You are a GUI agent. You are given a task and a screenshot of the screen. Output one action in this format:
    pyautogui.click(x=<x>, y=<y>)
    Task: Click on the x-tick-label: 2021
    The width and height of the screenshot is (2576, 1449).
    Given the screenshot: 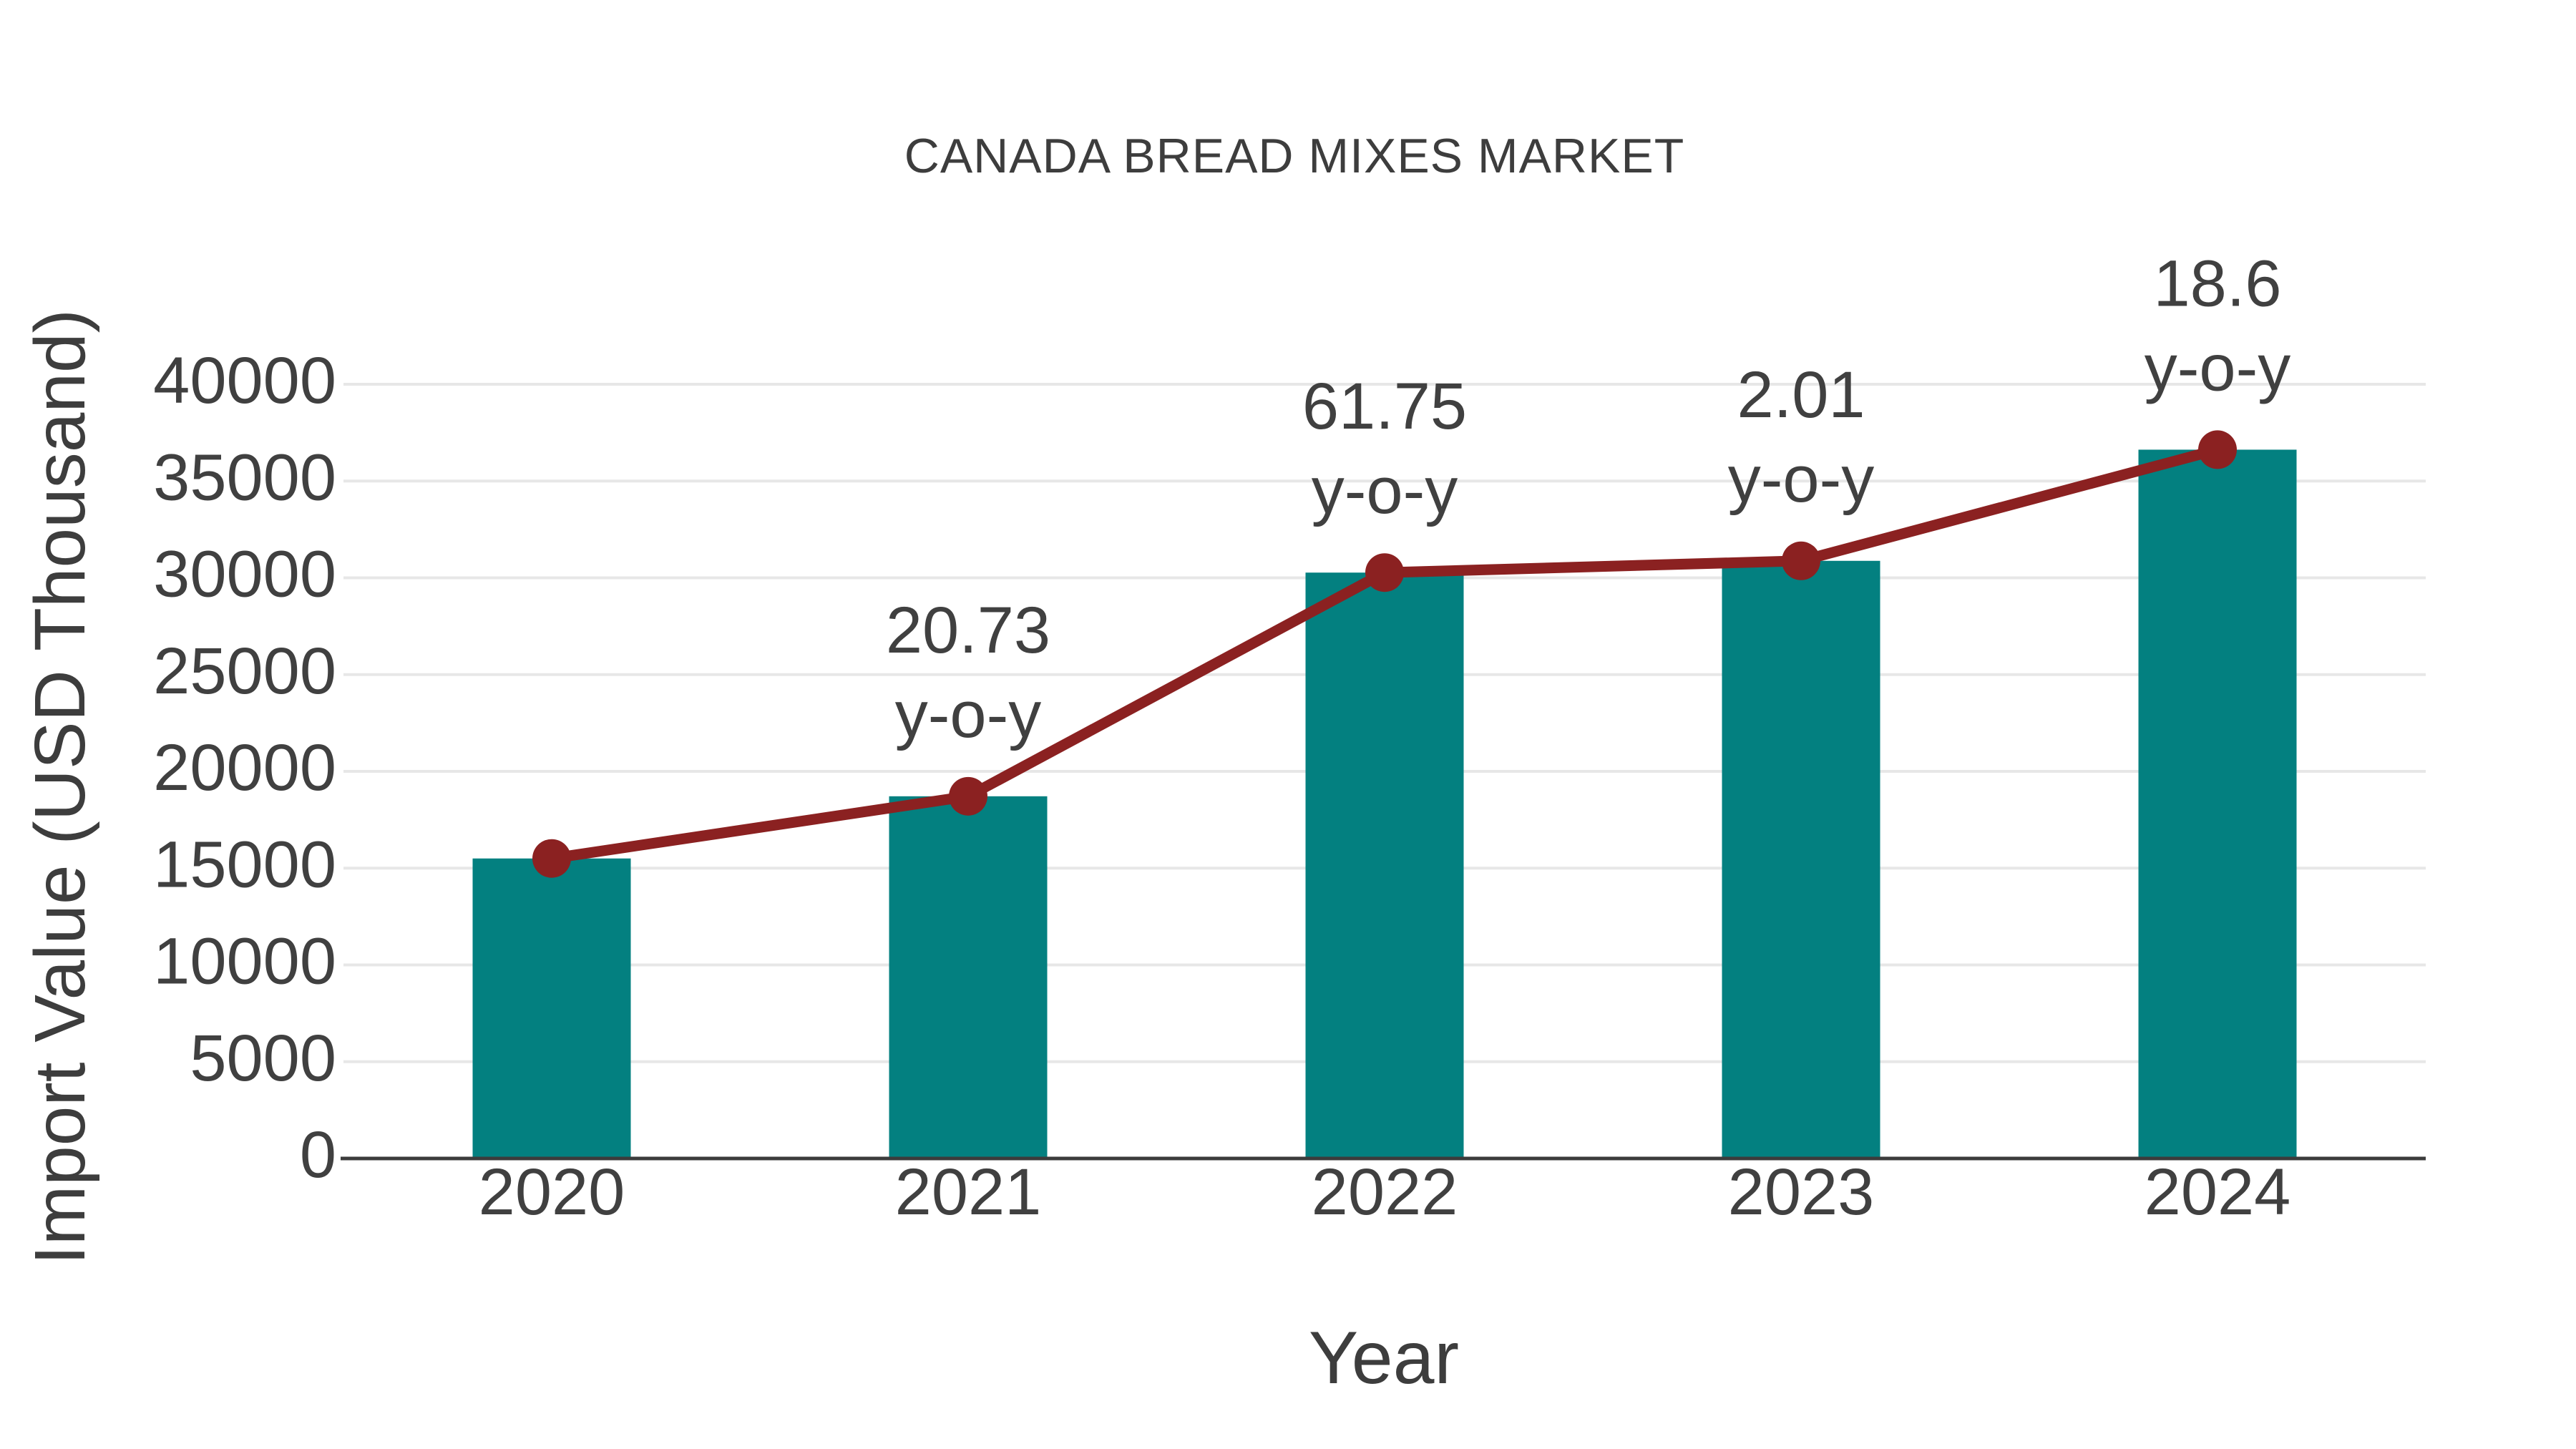 What is the action you would take?
    pyautogui.click(x=968, y=1192)
    